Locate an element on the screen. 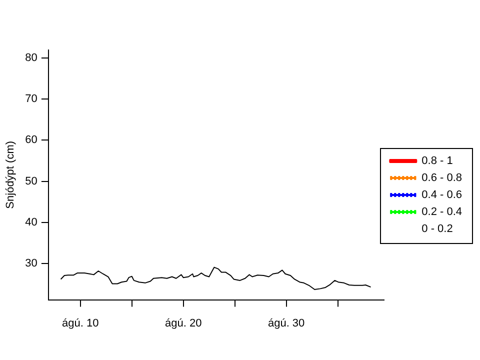  y-tick-label: 80 is located at coordinates (31, 58).